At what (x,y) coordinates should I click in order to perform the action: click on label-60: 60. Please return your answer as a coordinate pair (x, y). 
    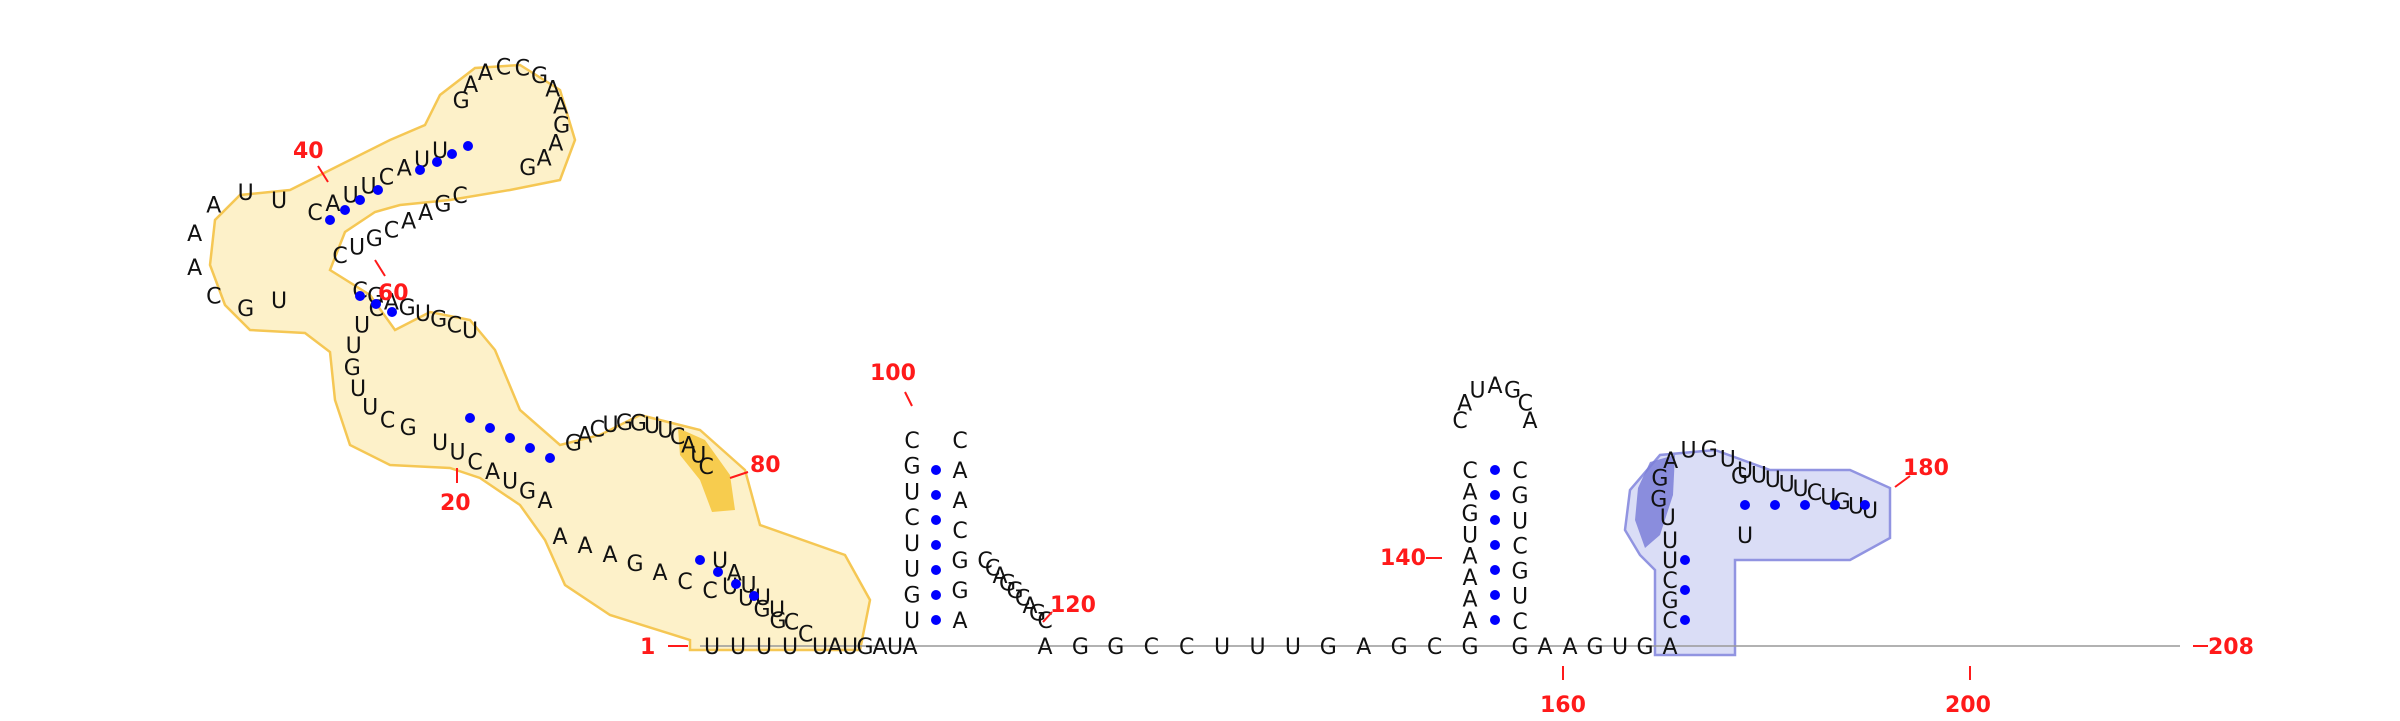
    Looking at the image, I should click on (393, 293).